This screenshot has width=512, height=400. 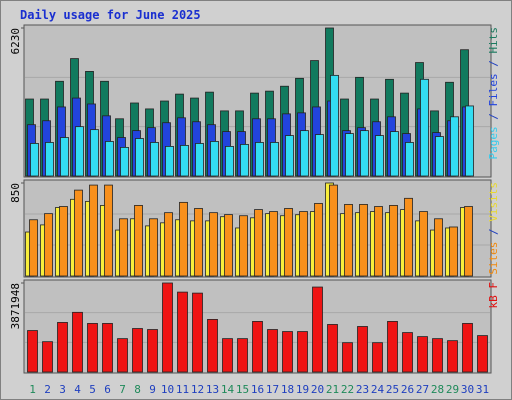 What do you see at coordinates (467, 389) in the screenshot?
I see `x-tick-label: 30` at bounding box center [467, 389].